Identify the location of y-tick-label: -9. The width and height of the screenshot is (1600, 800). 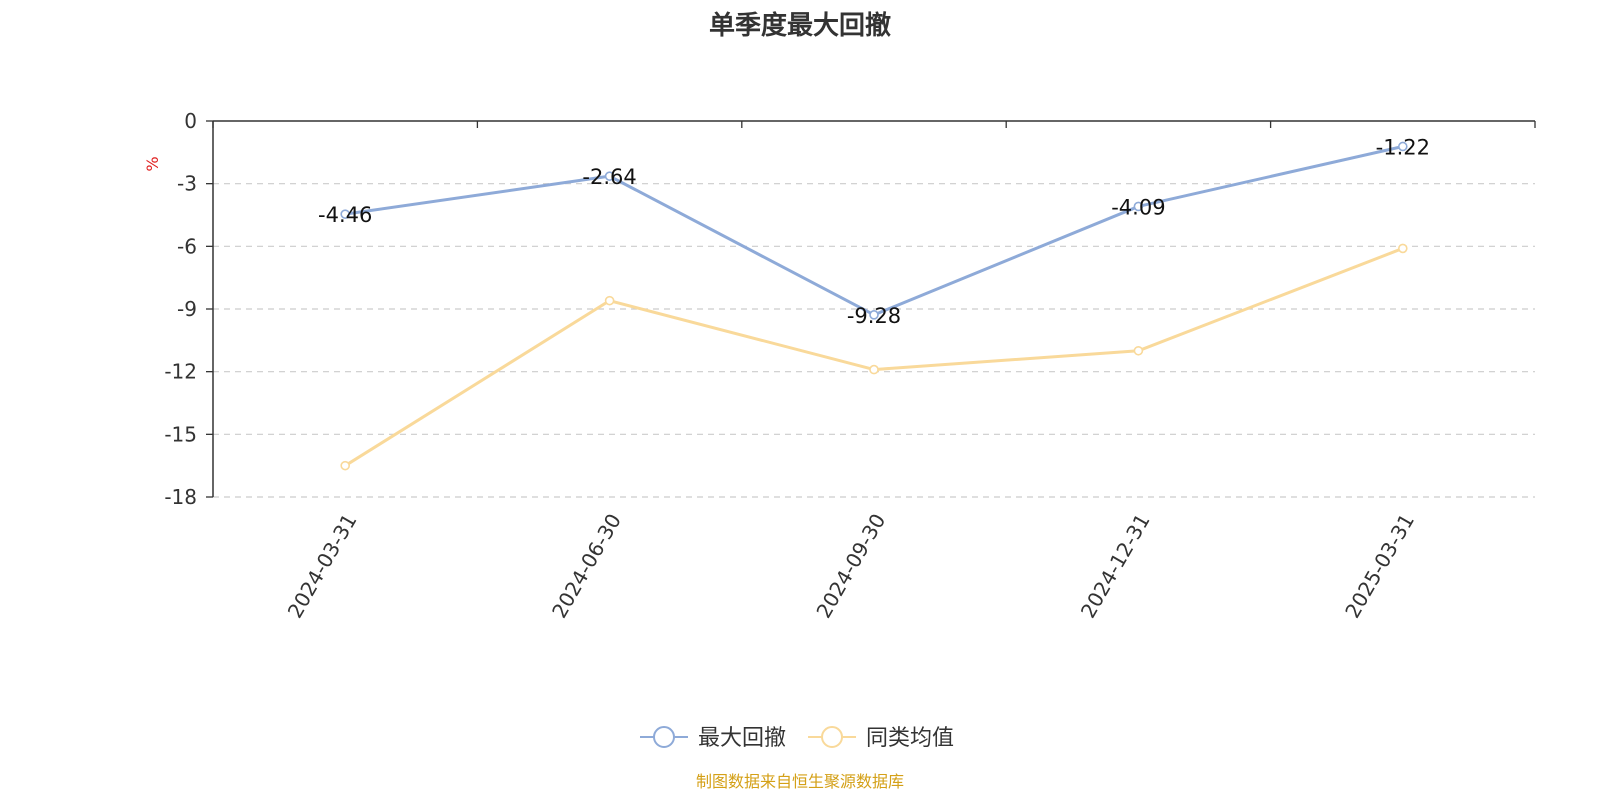
(187, 309).